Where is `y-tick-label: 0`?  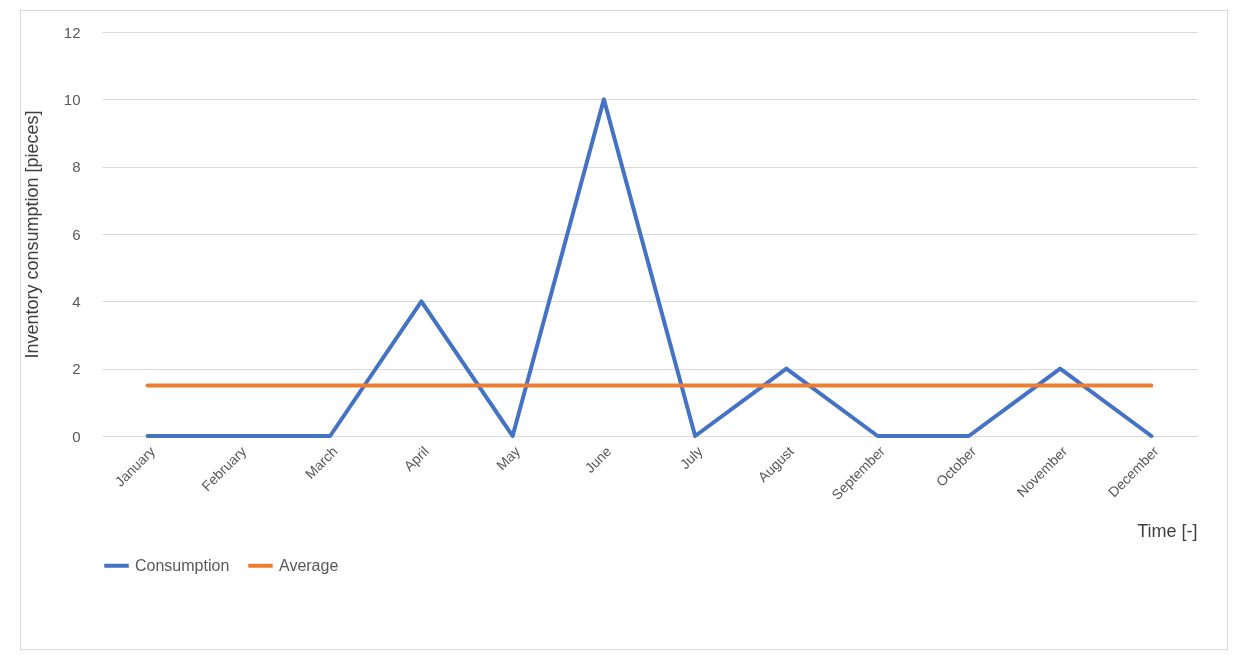 y-tick-label: 0 is located at coordinates (76, 436).